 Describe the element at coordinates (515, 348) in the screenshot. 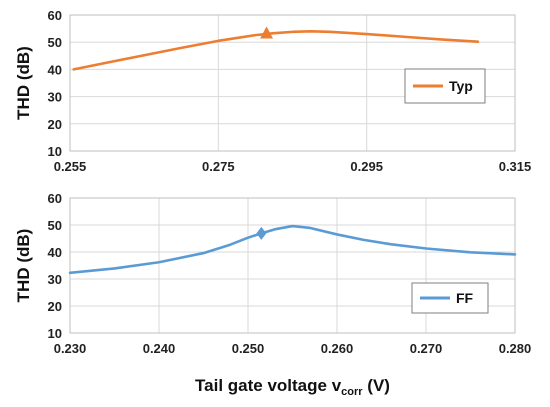

I see `chart2-xtick-label: 0.280` at that location.